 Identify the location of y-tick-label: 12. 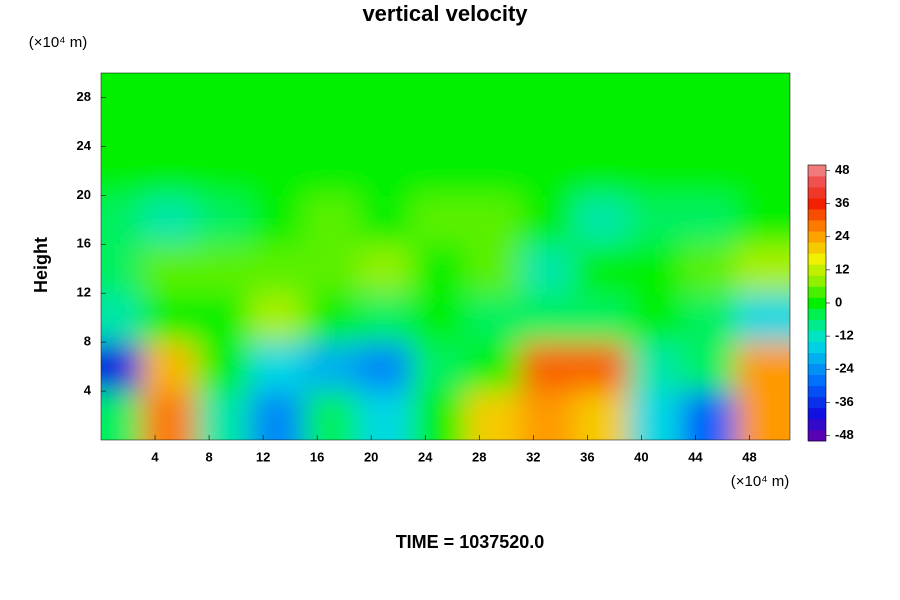
(84, 292).